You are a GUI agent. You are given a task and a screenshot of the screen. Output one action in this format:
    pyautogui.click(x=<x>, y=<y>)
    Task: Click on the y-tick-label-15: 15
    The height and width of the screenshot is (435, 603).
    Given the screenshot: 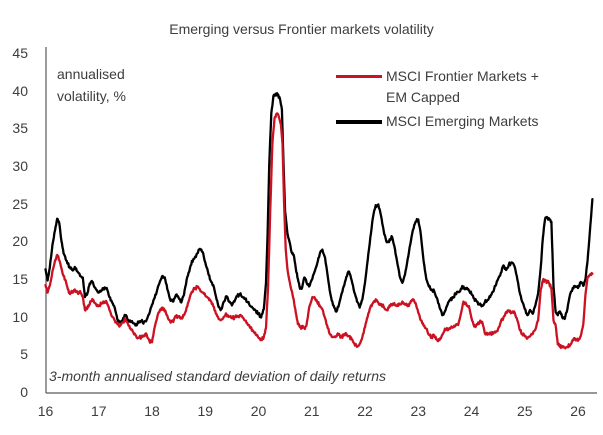 What is the action you would take?
    pyautogui.click(x=20, y=279)
    